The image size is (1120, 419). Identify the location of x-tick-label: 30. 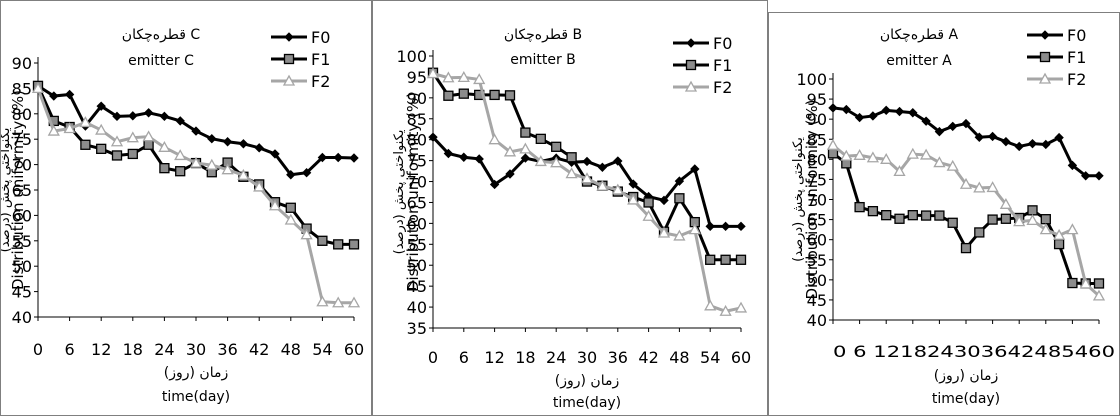
(587, 357).